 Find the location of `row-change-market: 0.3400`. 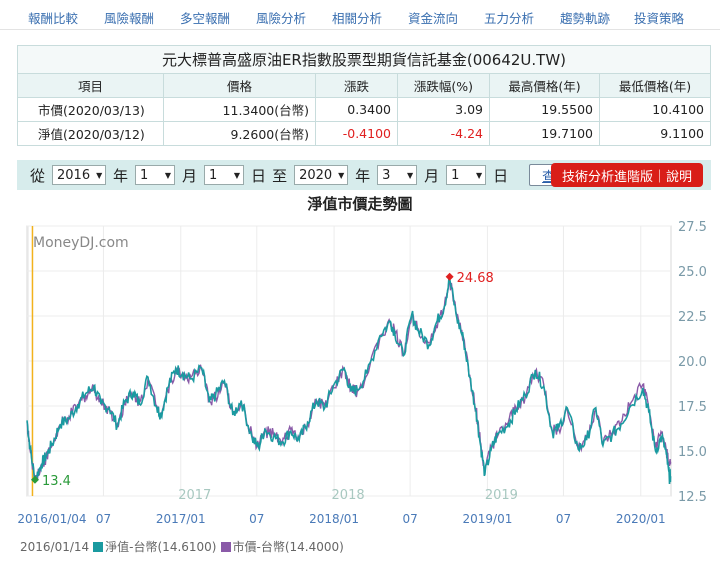

row-change-market: 0.3400 is located at coordinates (356, 109).